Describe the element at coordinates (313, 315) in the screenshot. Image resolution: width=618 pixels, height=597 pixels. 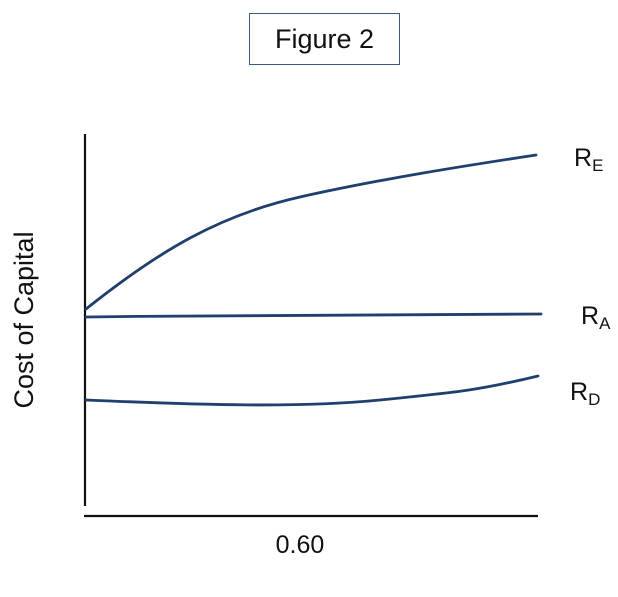
I see `series-ra-line` at that location.